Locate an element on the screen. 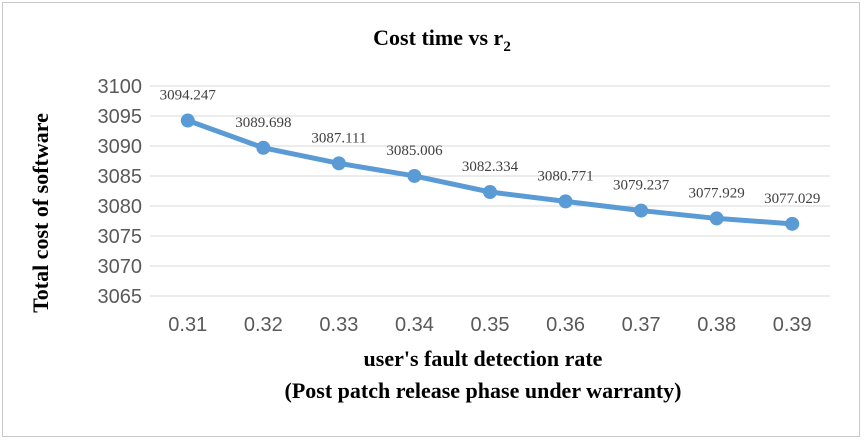  data-label: 3077.029 is located at coordinates (792, 199).